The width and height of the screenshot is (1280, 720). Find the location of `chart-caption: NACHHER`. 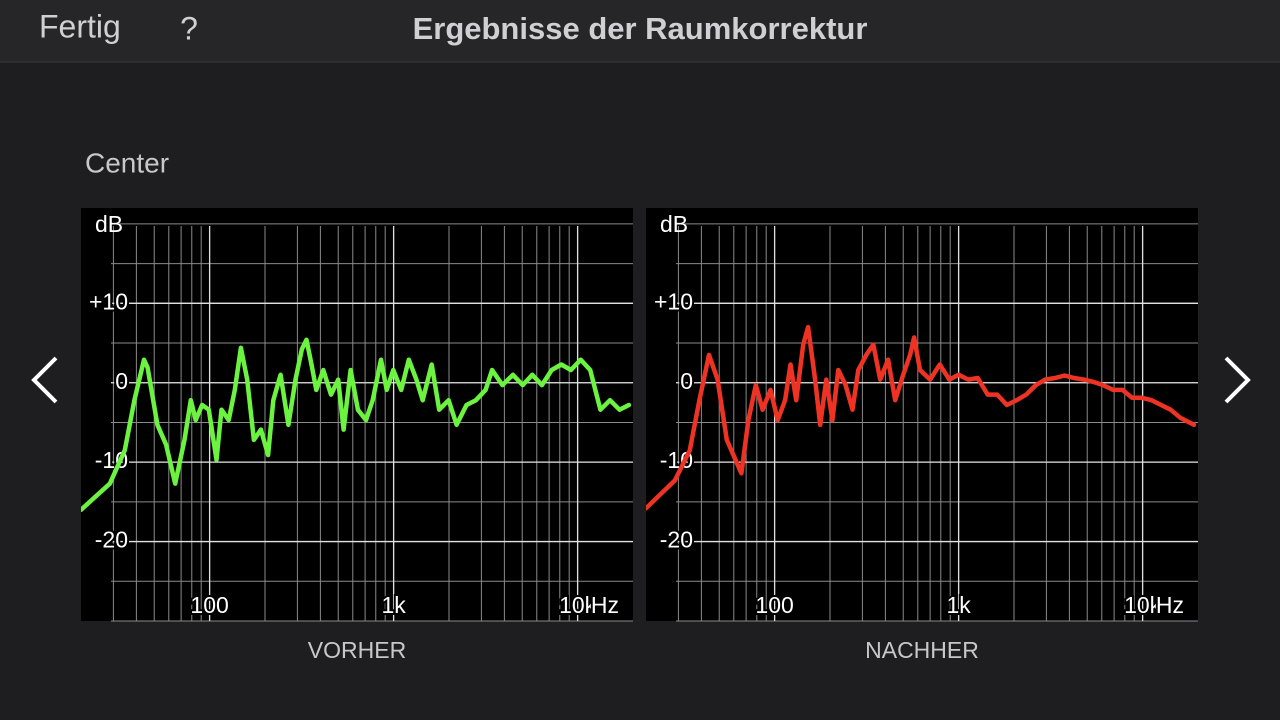

chart-caption: NACHHER is located at coordinates (922, 650).